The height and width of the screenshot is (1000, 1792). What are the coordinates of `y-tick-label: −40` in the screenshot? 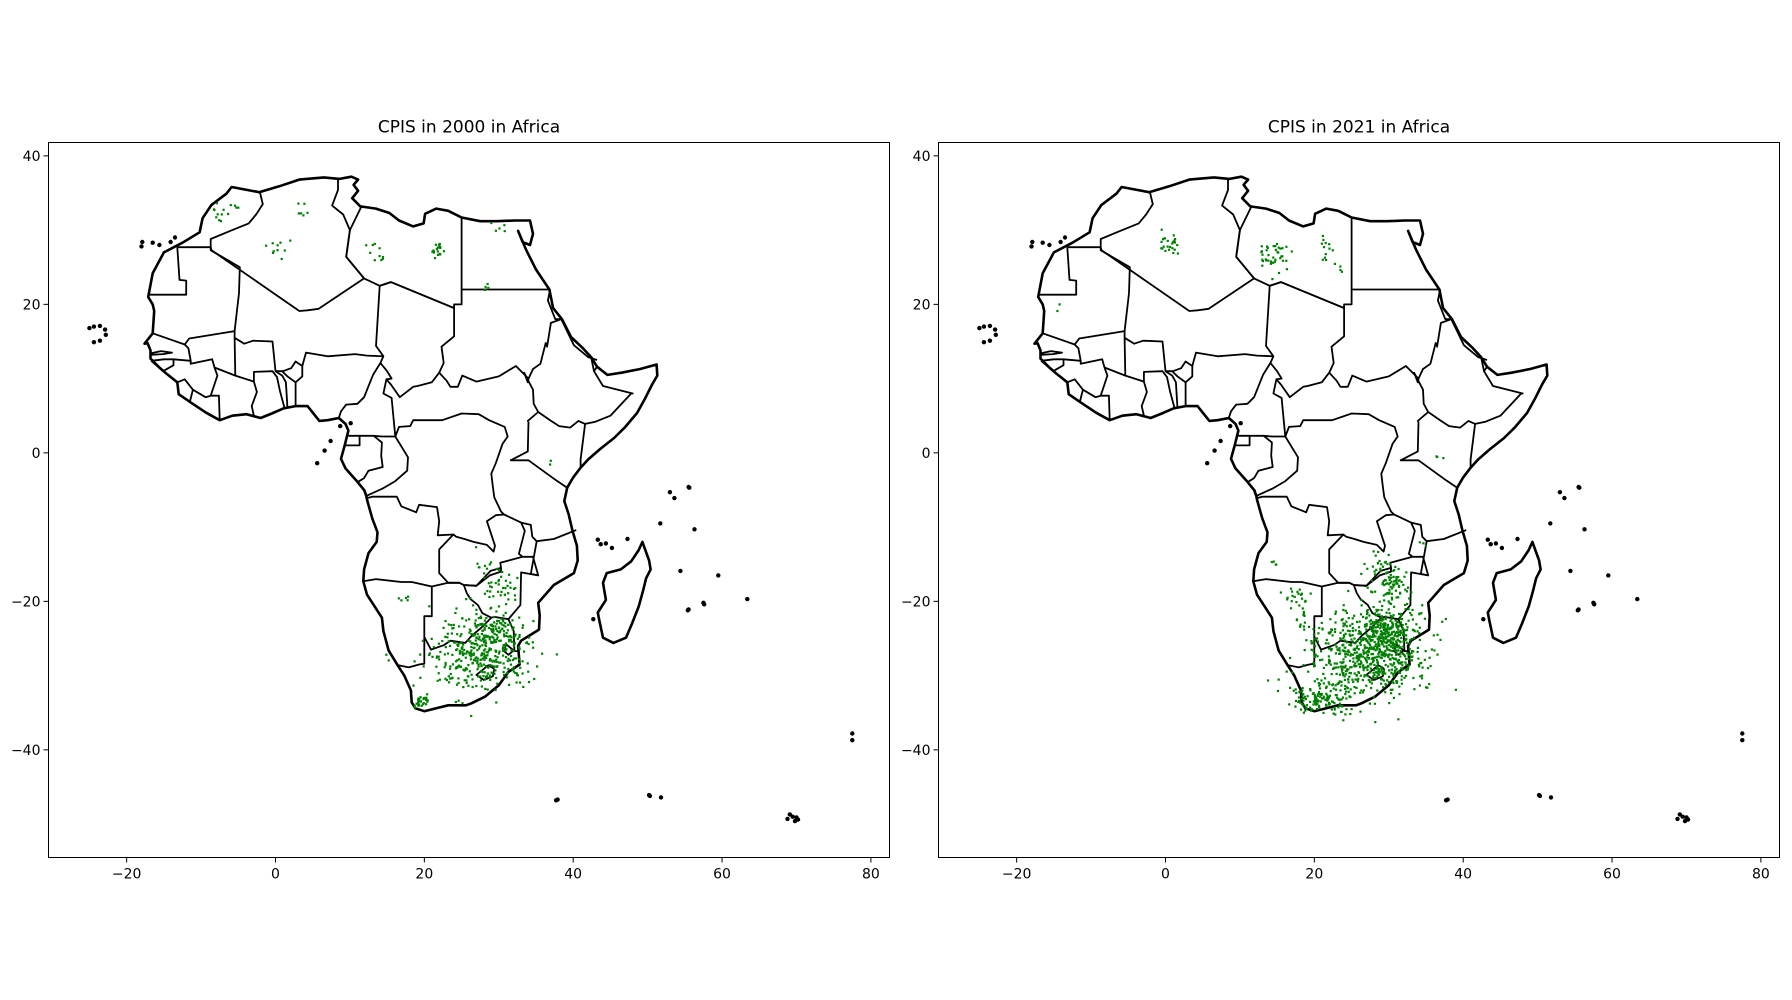 It's located at (916, 751).